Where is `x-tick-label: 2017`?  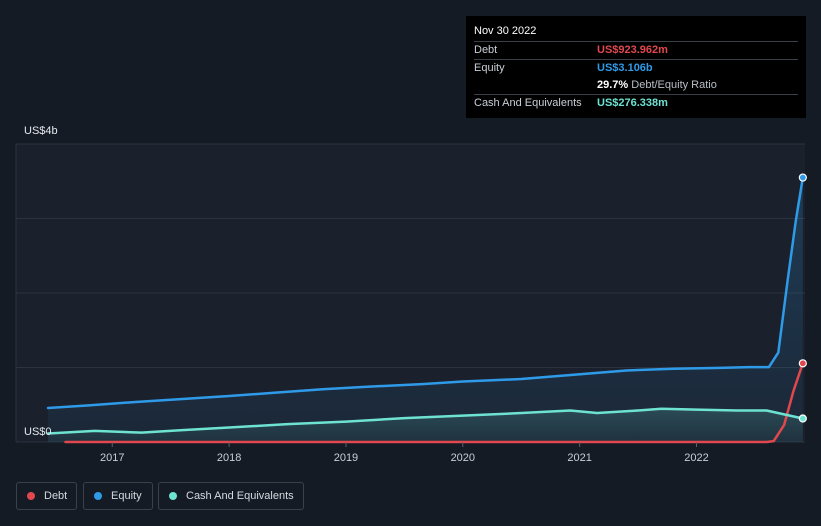
x-tick-label: 2017 is located at coordinates (112, 458).